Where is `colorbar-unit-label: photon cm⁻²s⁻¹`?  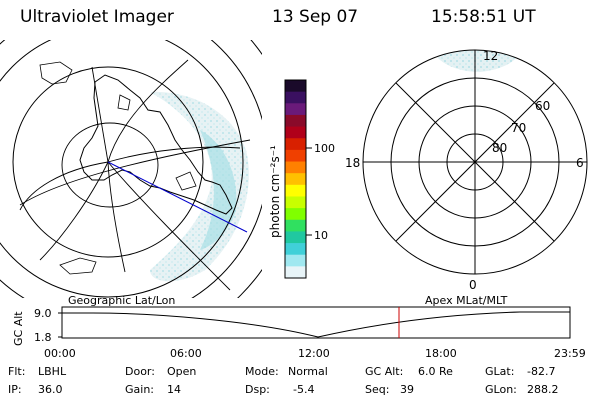
colorbar-unit-label: photon cm⁻²s⁻¹ is located at coordinates (275, 191).